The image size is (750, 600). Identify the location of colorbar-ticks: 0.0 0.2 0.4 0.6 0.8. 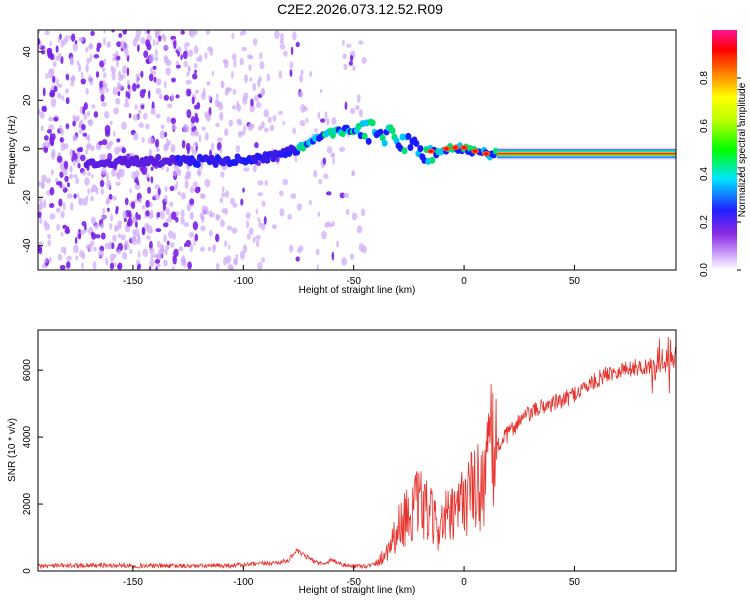
(720, 174).